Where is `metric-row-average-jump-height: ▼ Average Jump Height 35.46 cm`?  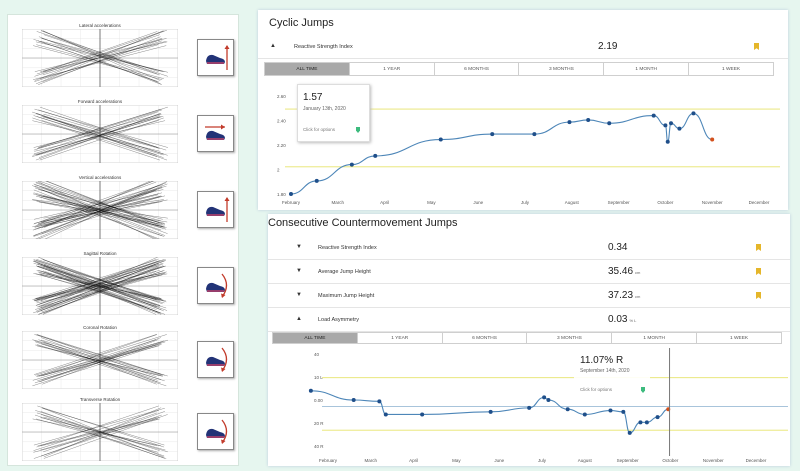 metric-row-average-jump-height: ▼ Average Jump Height 35.46 cm is located at coordinates (529, 272).